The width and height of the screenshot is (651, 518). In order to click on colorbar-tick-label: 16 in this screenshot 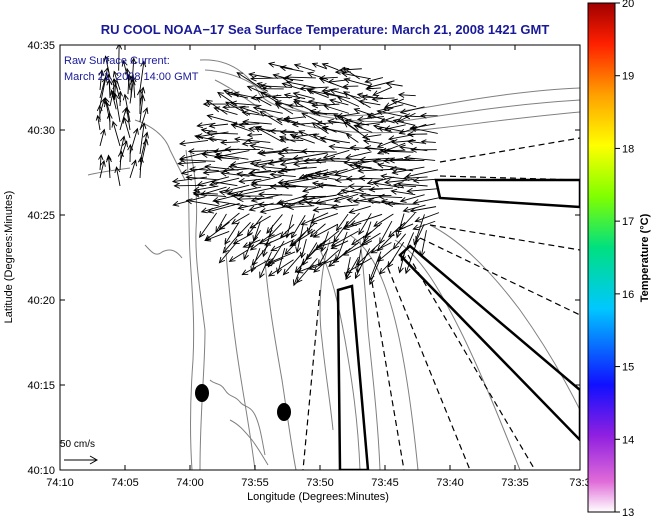, I will do `click(628, 295)`.